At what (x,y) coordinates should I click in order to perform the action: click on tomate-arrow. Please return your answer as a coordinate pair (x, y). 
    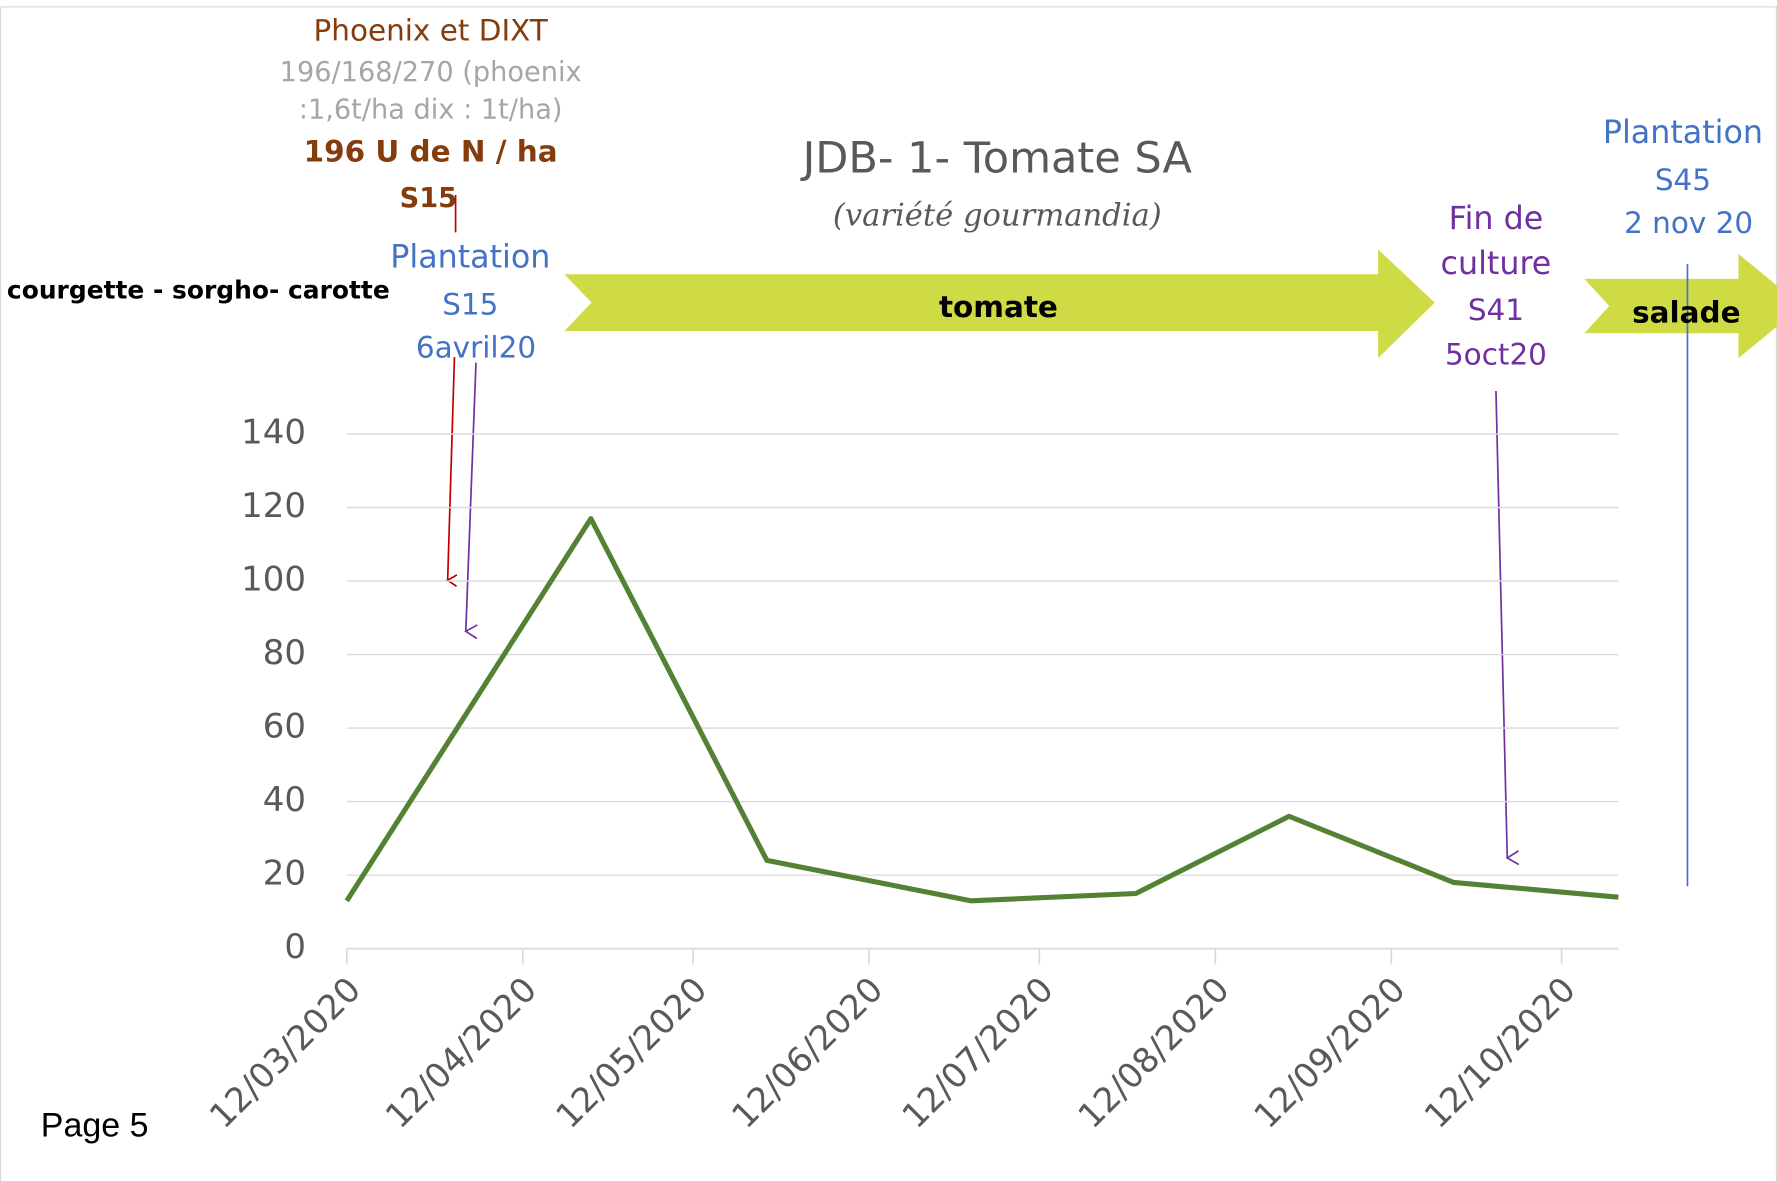
    Looking at the image, I should click on (999, 304).